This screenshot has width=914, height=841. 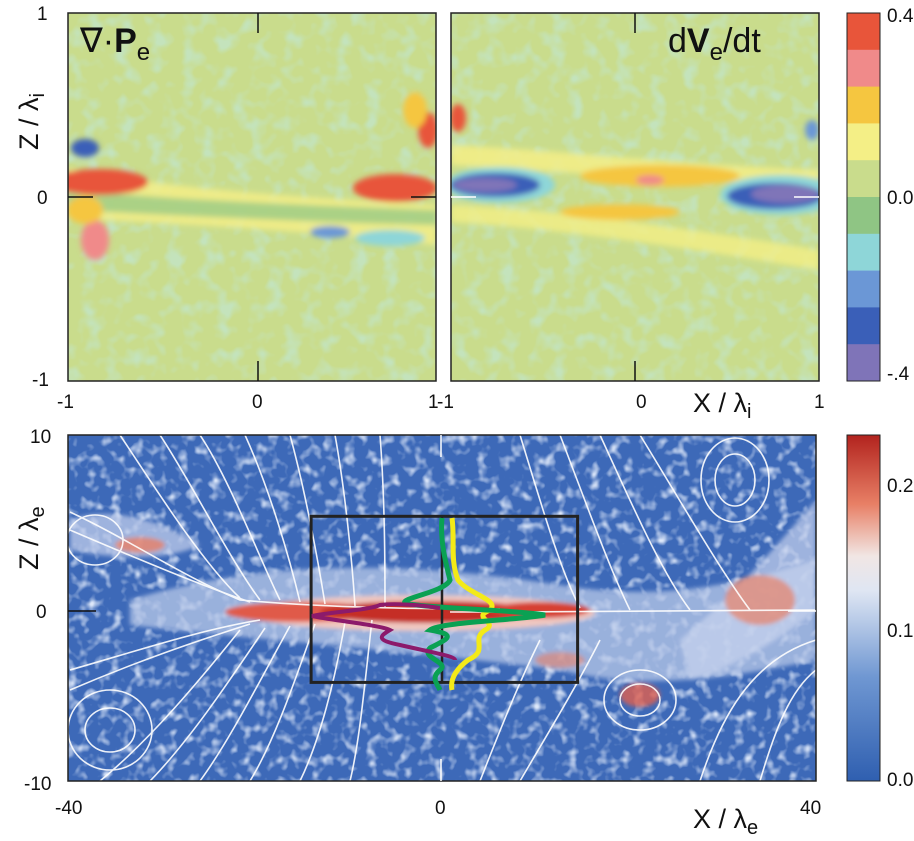 I want to click on red-feature-right, so click(x=394, y=188).